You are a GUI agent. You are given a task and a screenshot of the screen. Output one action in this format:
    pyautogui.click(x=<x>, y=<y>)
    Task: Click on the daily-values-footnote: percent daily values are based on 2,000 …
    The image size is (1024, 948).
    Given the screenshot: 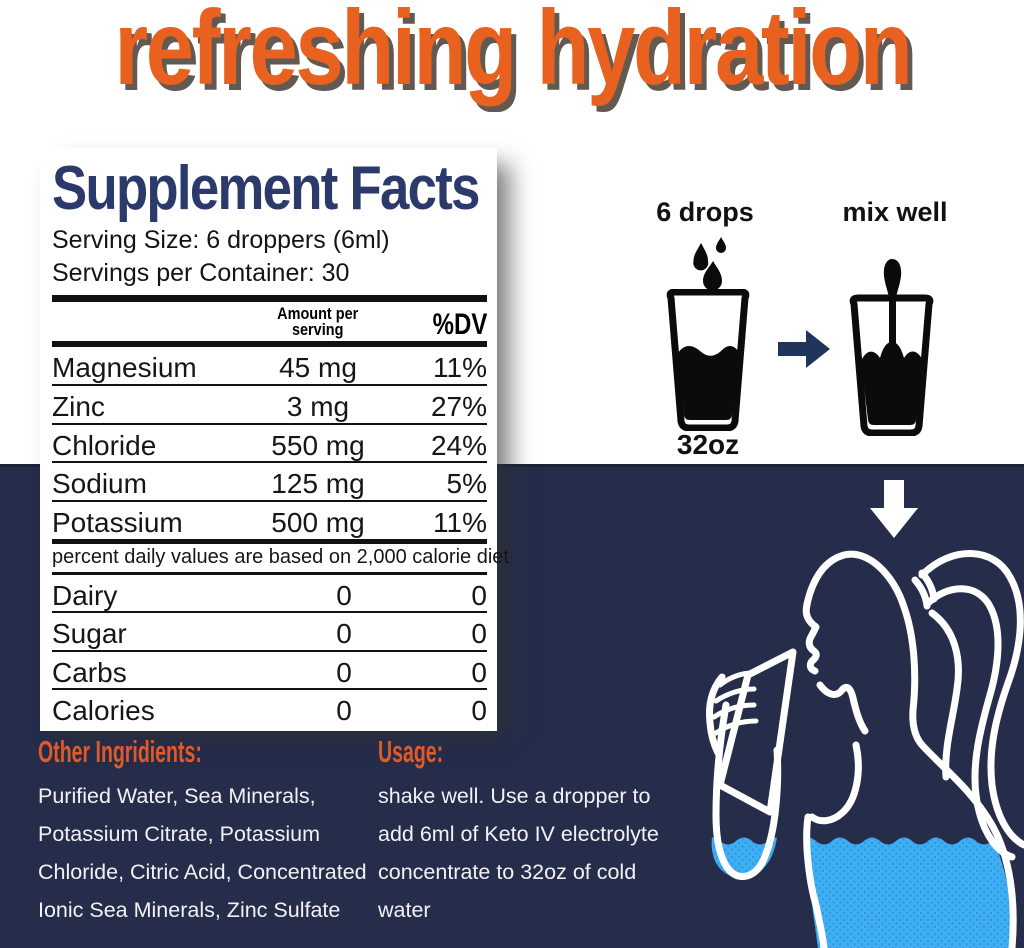 What is the action you would take?
    pyautogui.click(x=280, y=555)
    